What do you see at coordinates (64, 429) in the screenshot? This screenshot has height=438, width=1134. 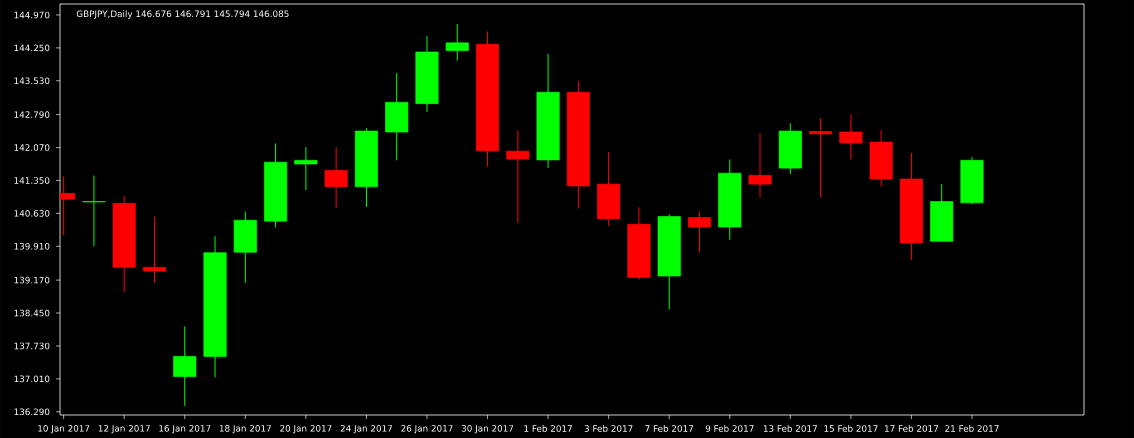 I see `x-tick-label: 10 Jan 2017` at bounding box center [64, 429].